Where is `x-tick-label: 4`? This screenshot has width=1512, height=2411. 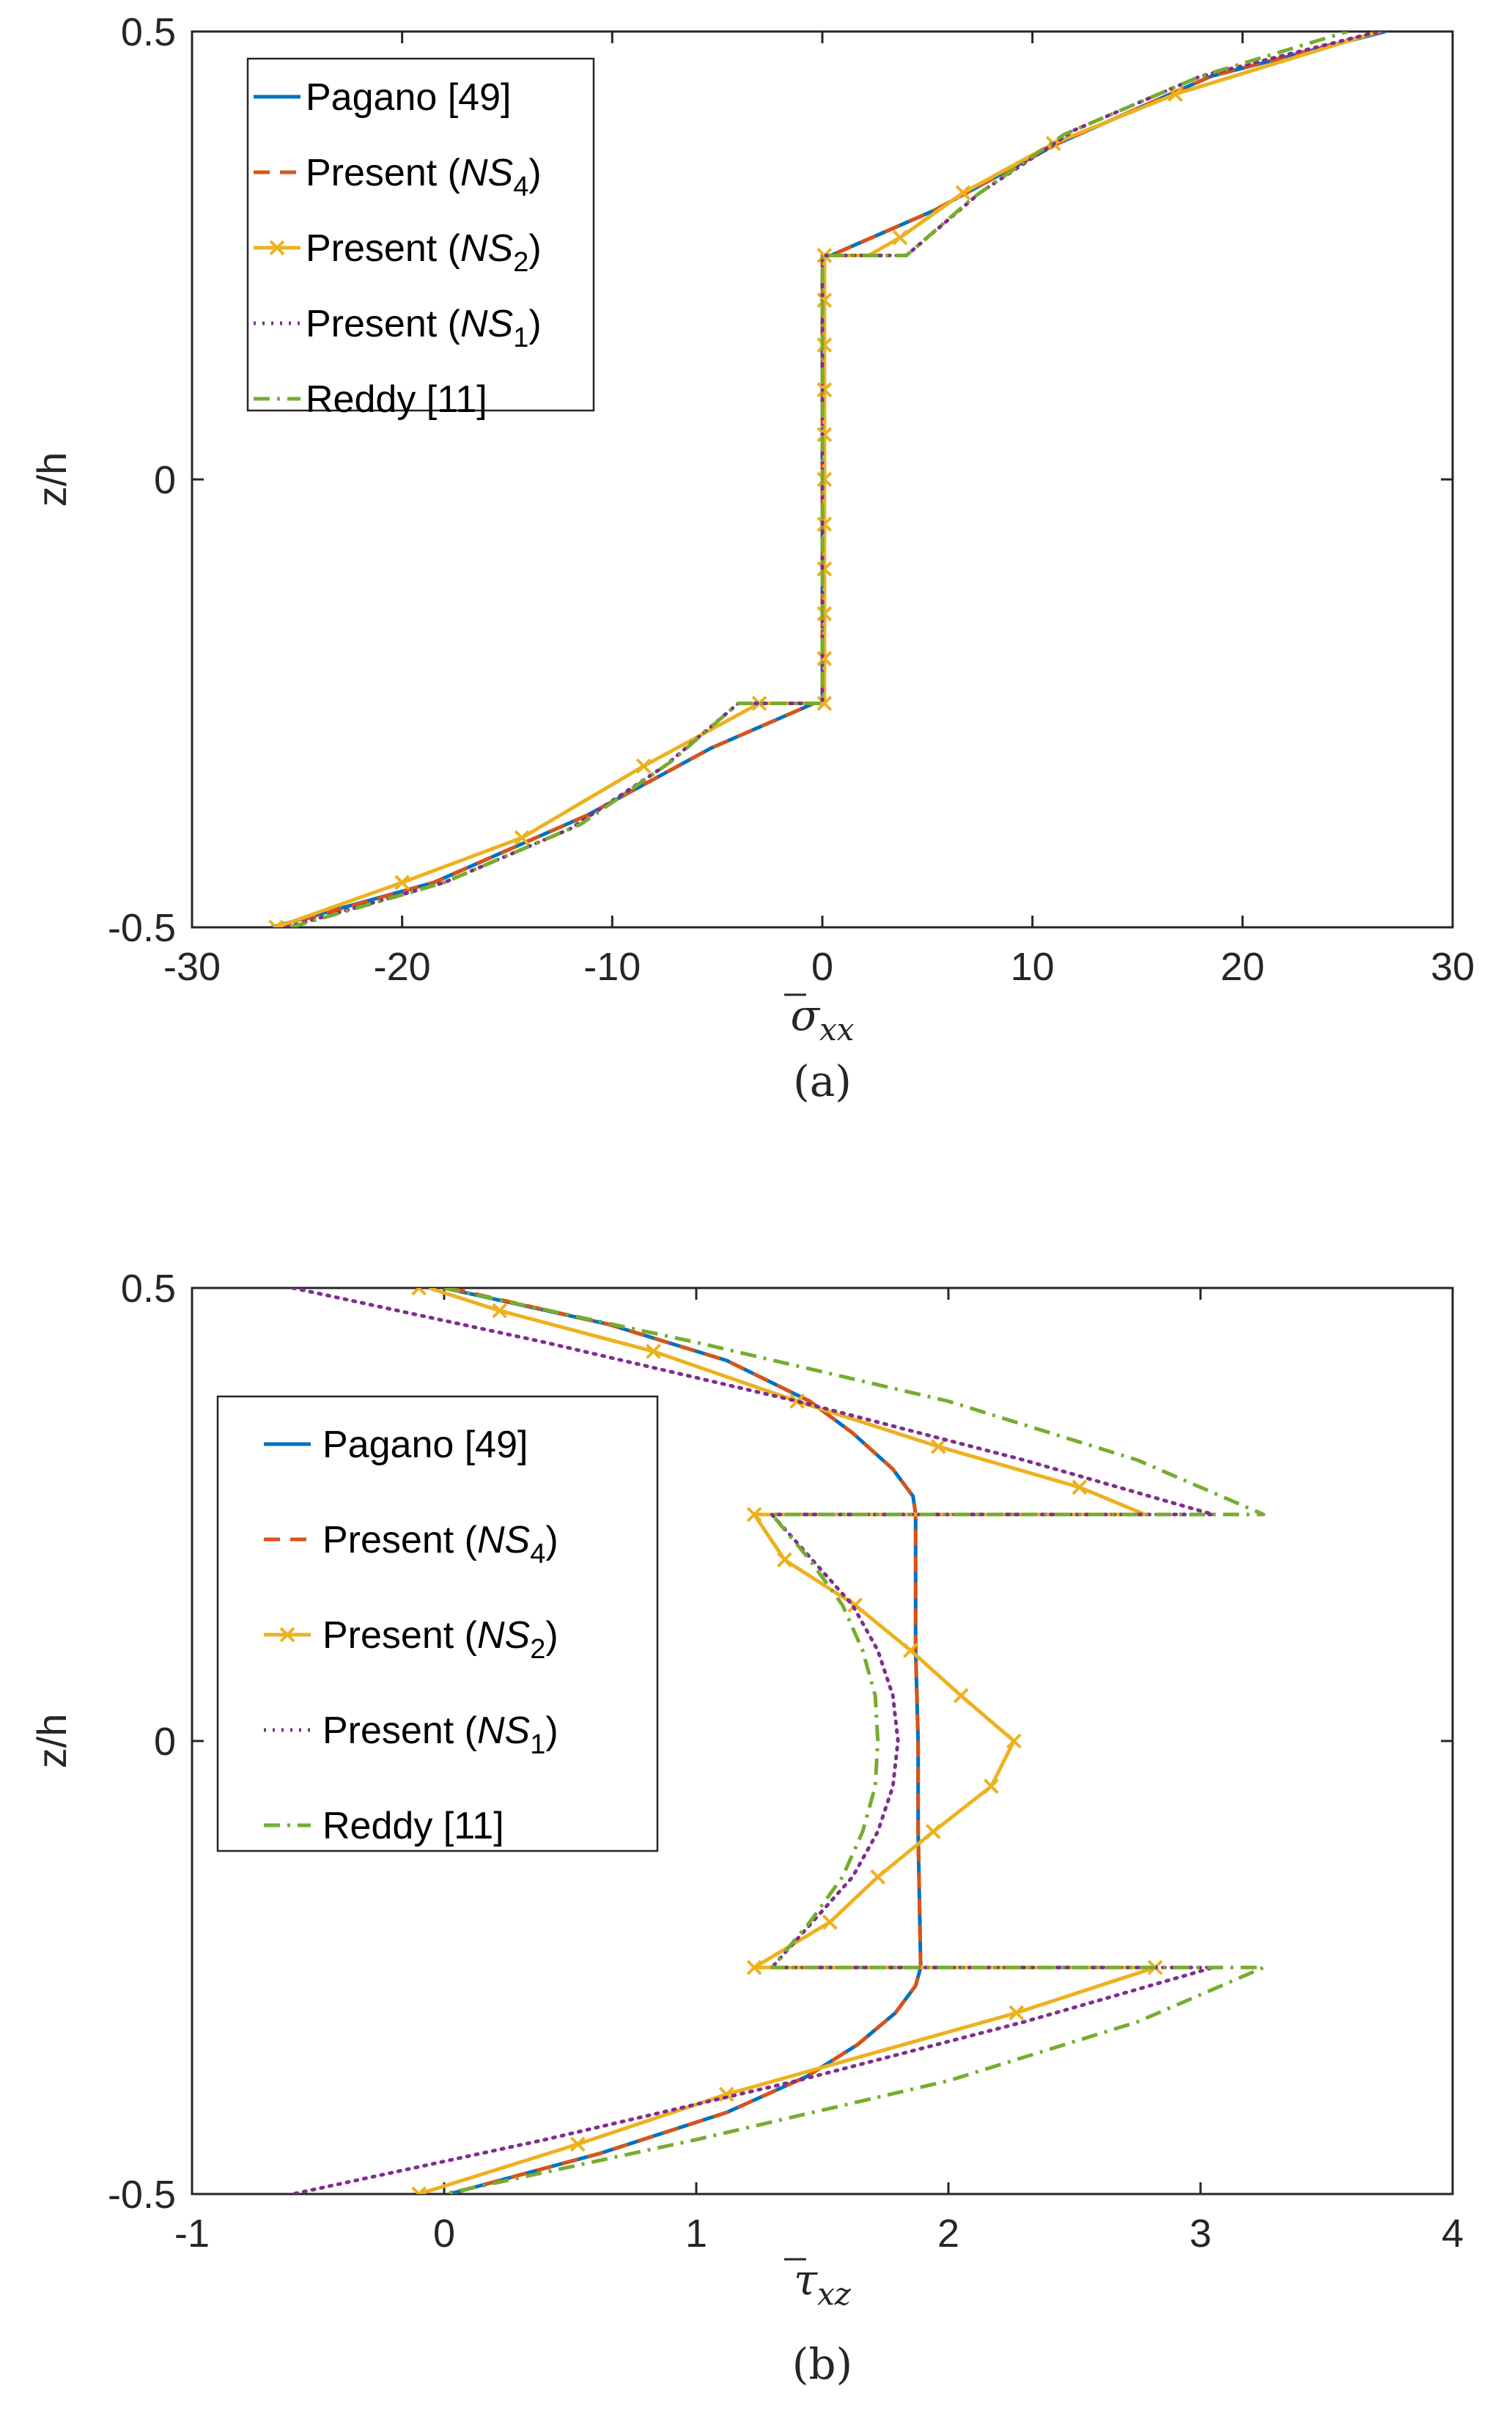 x-tick-label: 4 is located at coordinates (1453, 2234).